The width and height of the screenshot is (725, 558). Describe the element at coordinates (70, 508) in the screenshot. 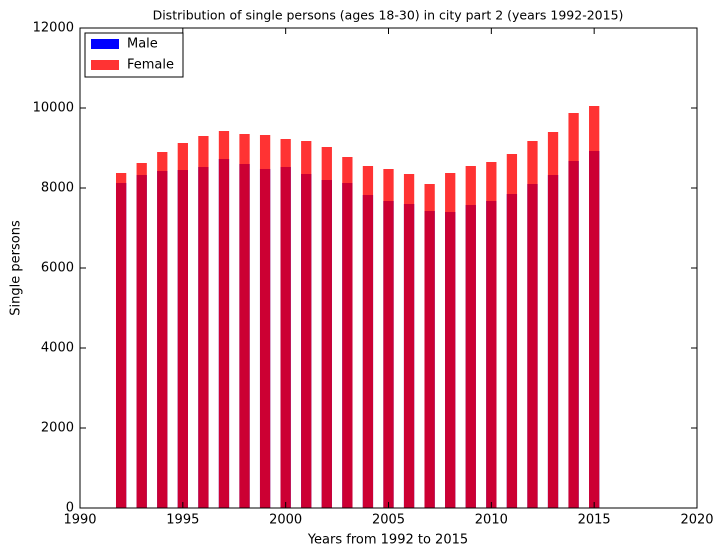

I see `y-tick-label: 0` at that location.